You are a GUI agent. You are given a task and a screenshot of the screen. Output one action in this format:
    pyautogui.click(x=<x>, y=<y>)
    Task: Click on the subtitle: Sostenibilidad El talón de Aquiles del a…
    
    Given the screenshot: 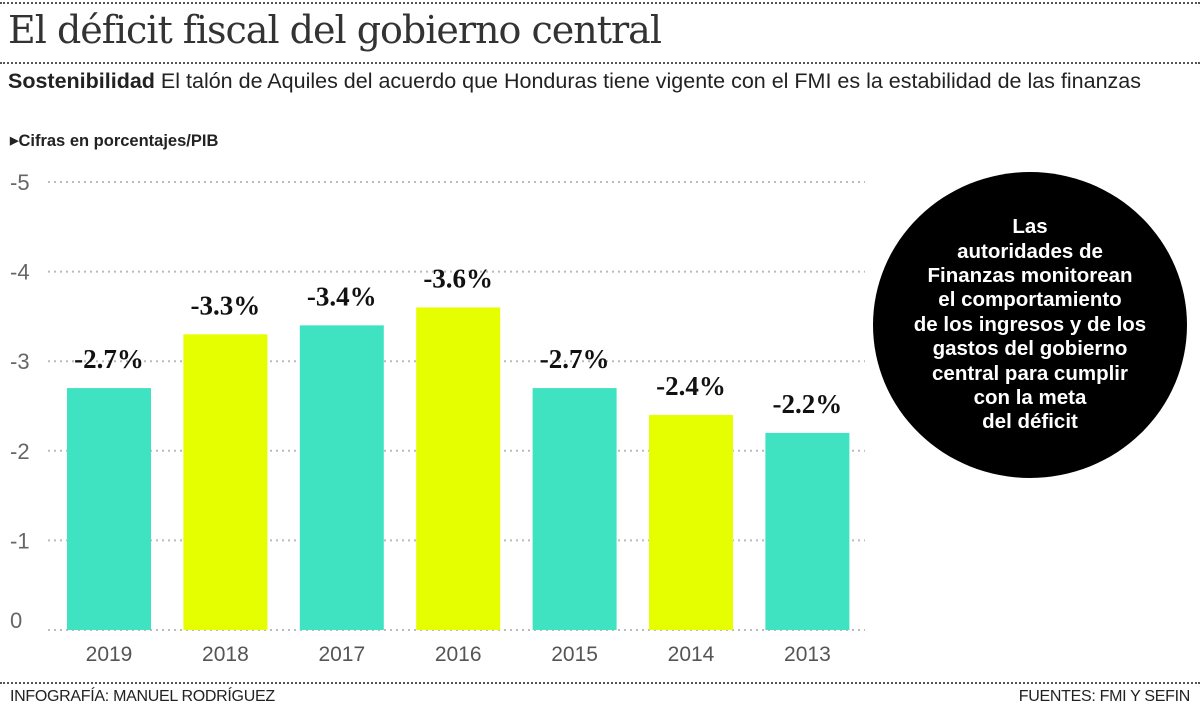 What is the action you would take?
    pyautogui.click(x=600, y=81)
    